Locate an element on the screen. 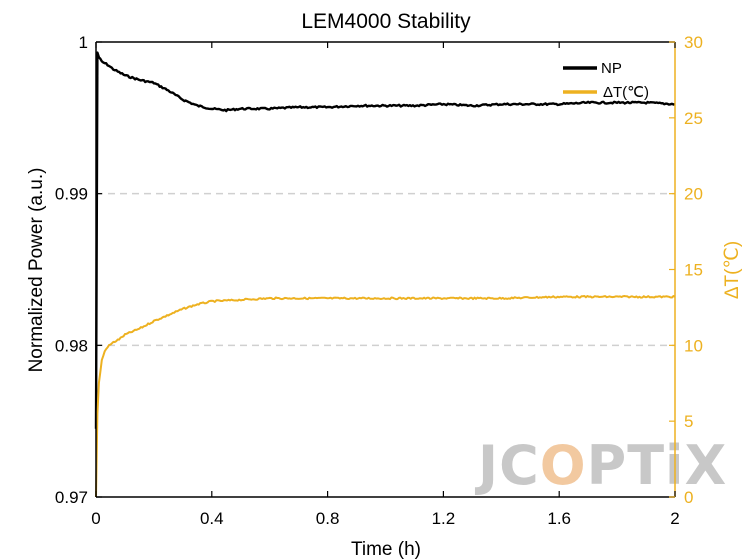 Image resolution: width=747 pixels, height=560 pixels. x-tick-label: 2 is located at coordinates (674, 518).